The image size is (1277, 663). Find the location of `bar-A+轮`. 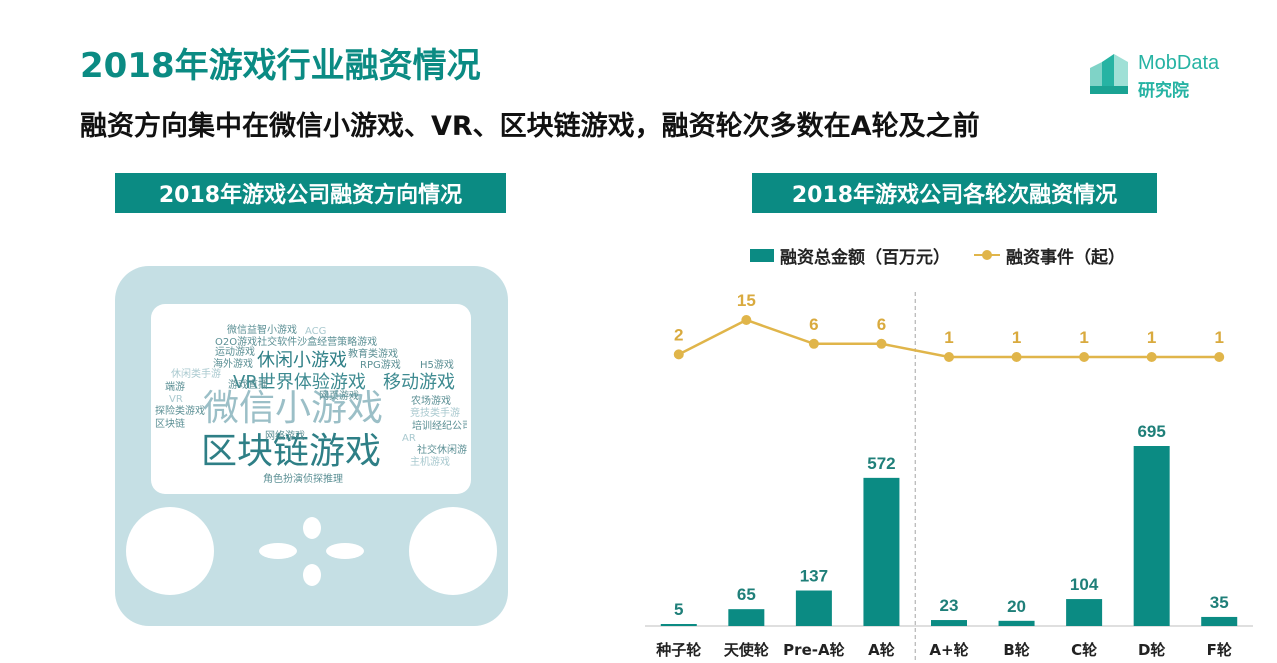

bar-A+轮 is located at coordinates (949, 623).